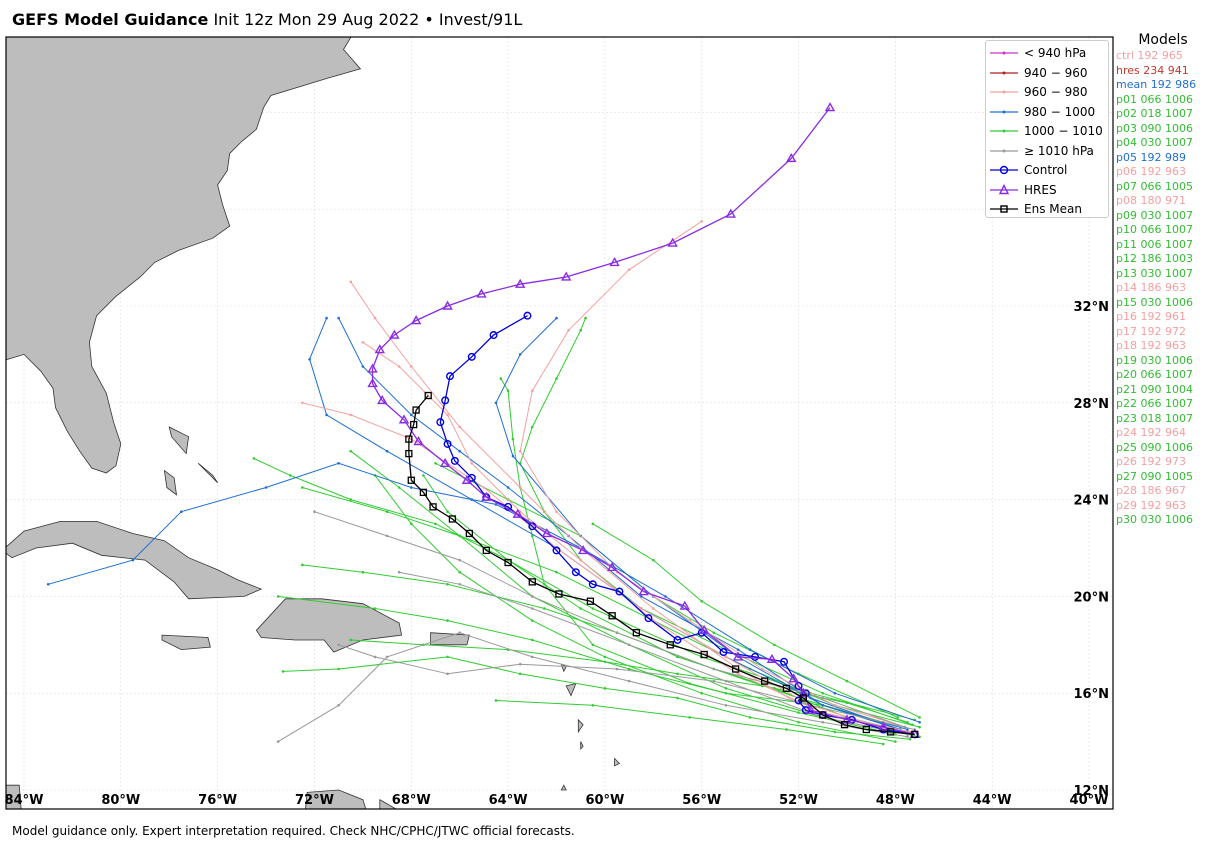 The width and height of the screenshot is (1210, 844). I want to click on legend-item: 1000 − 1010, so click(1047, 131).